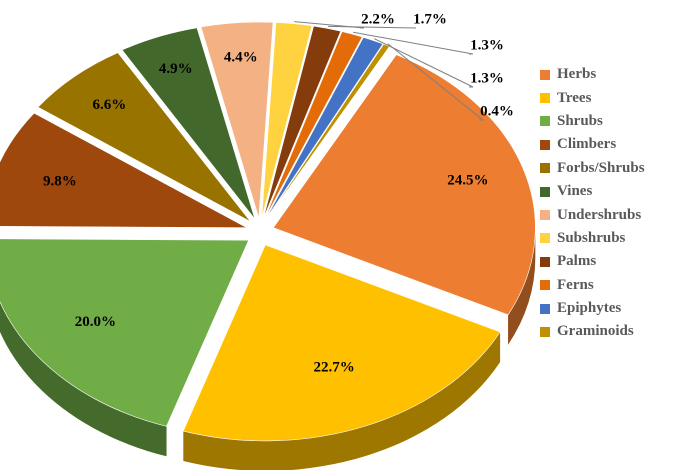 The image size is (676, 470). Describe the element at coordinates (95, 322) in the screenshot. I see `data-label: 20.0%` at that location.